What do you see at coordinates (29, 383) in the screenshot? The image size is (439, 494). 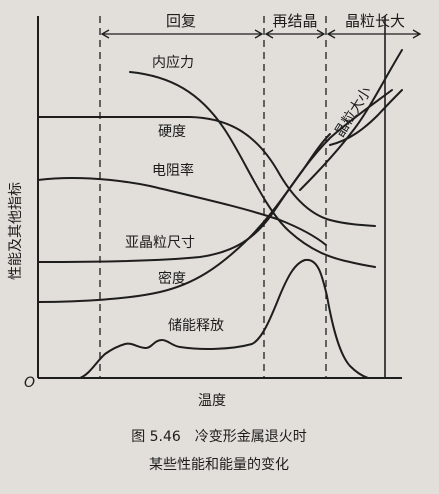 I see `origin-label: O` at bounding box center [29, 383].